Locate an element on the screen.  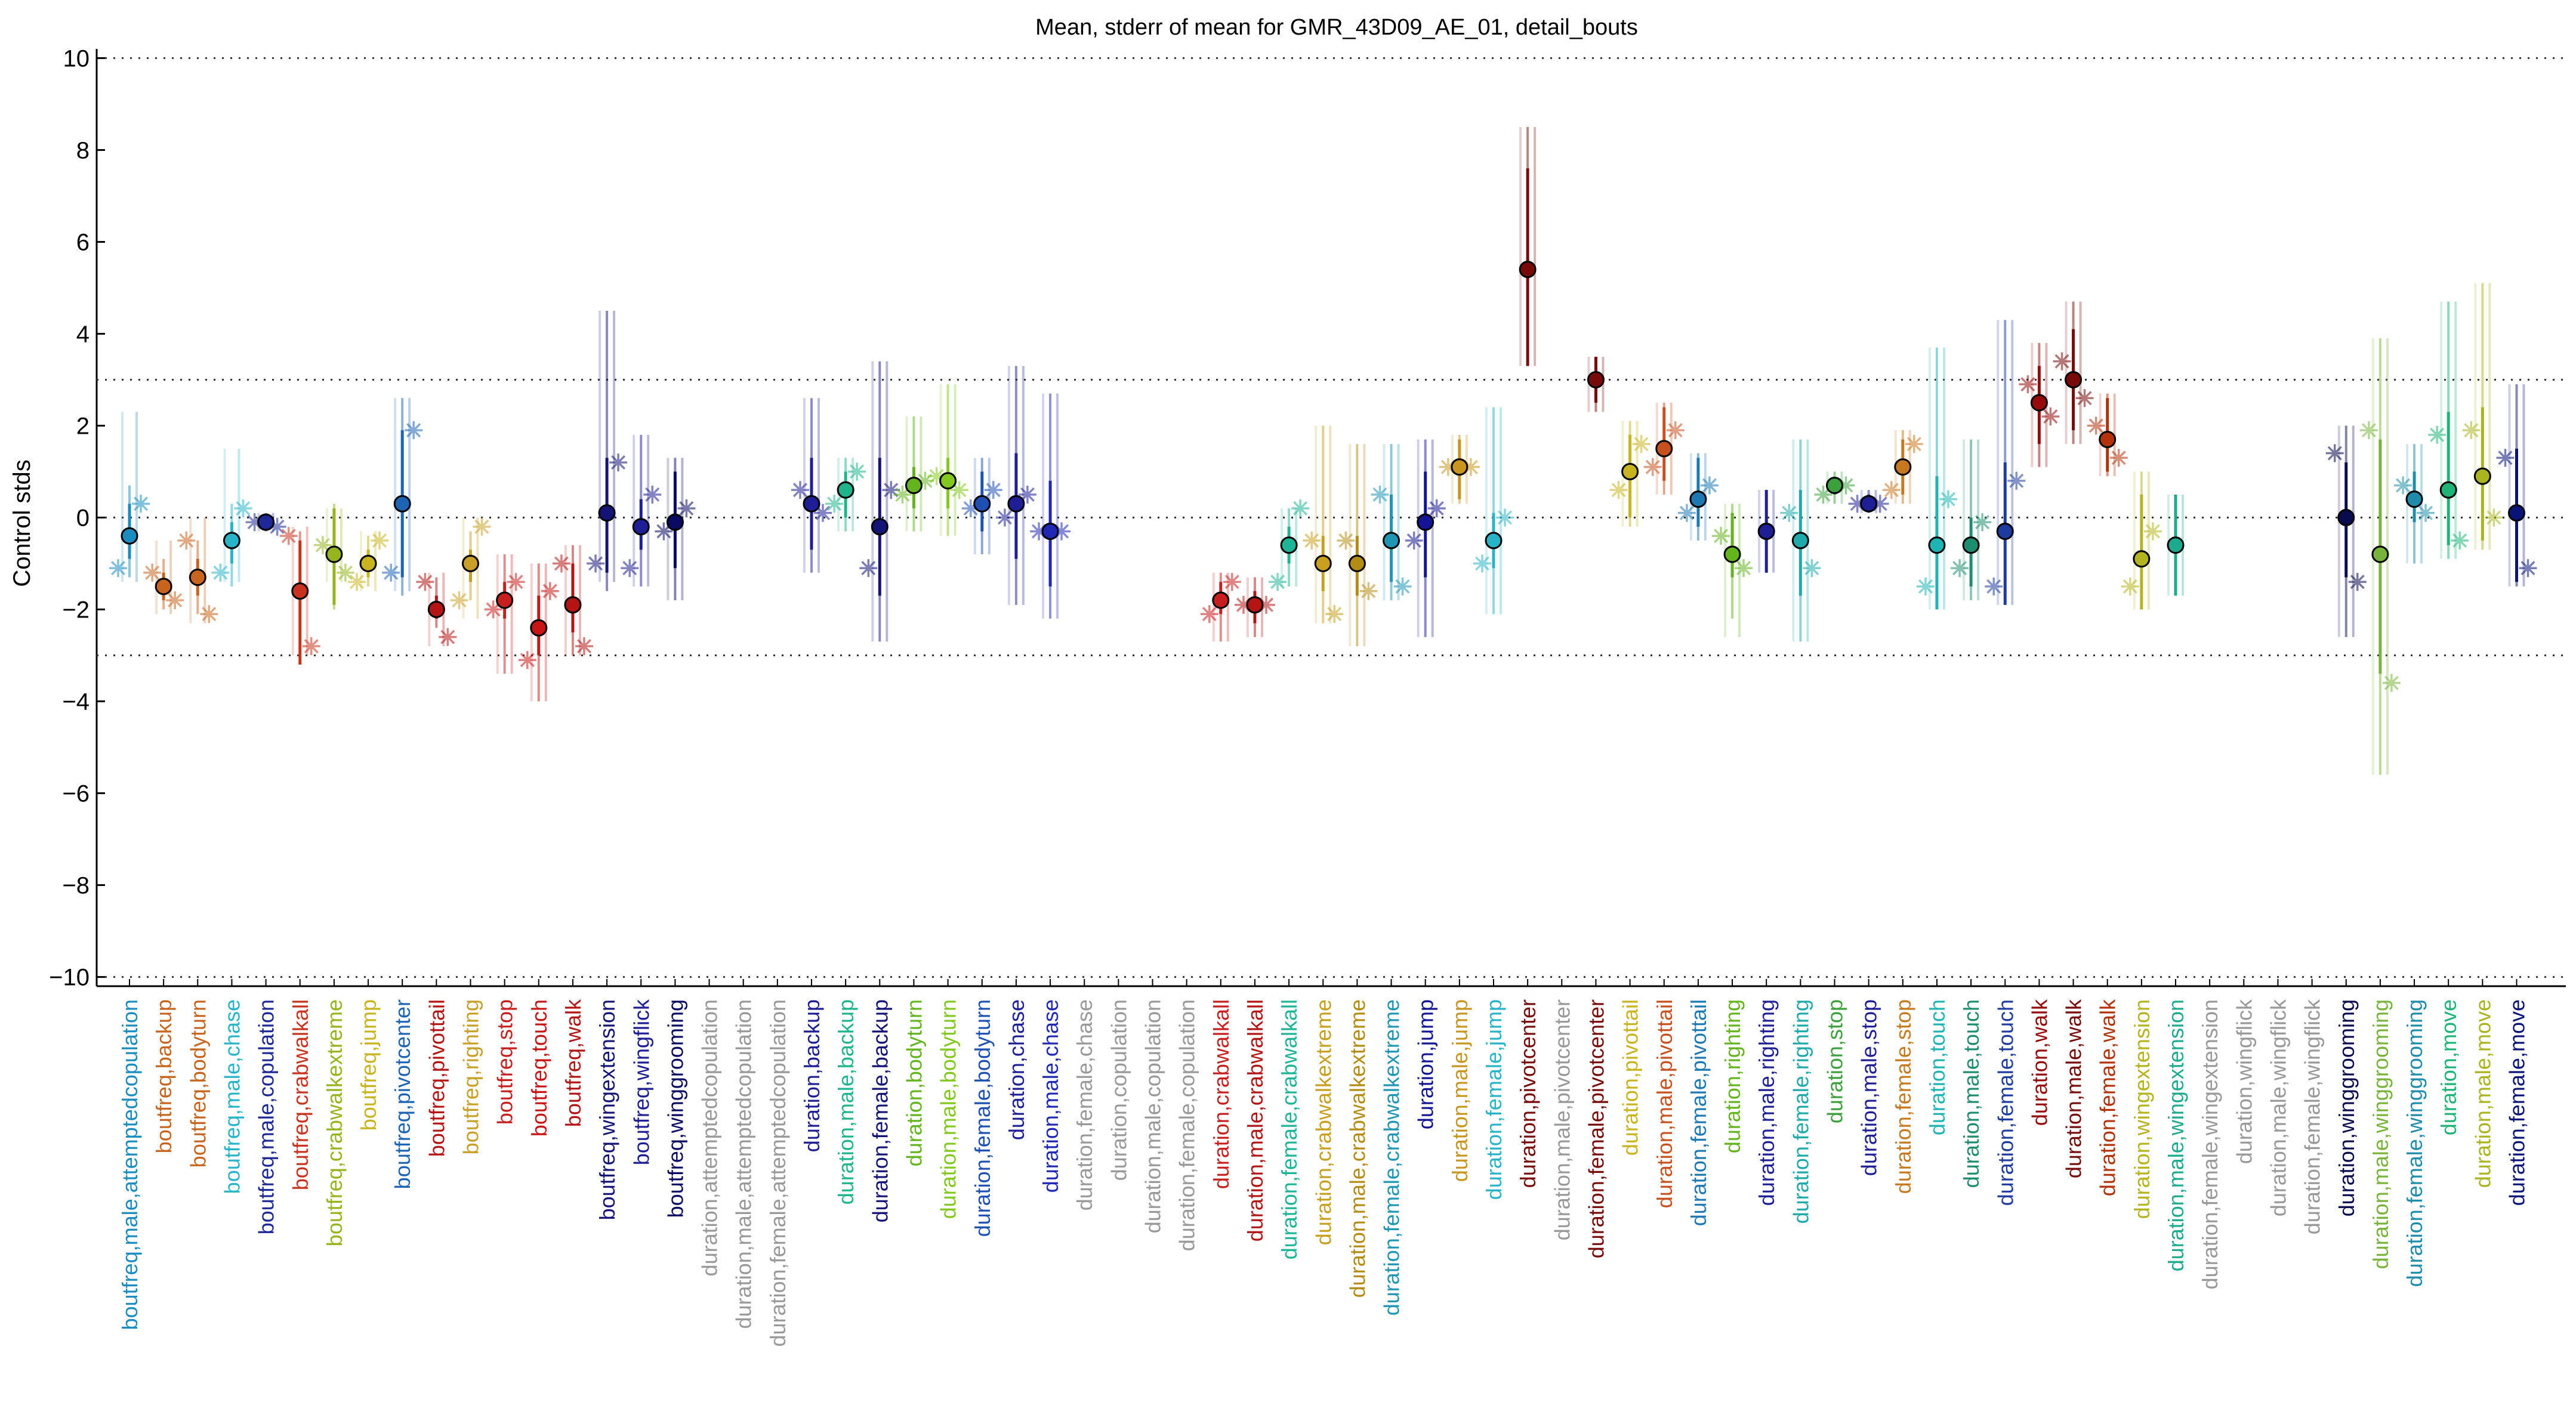
x-tick-label: duration,female,righting is located at coordinates (1801, 1111).